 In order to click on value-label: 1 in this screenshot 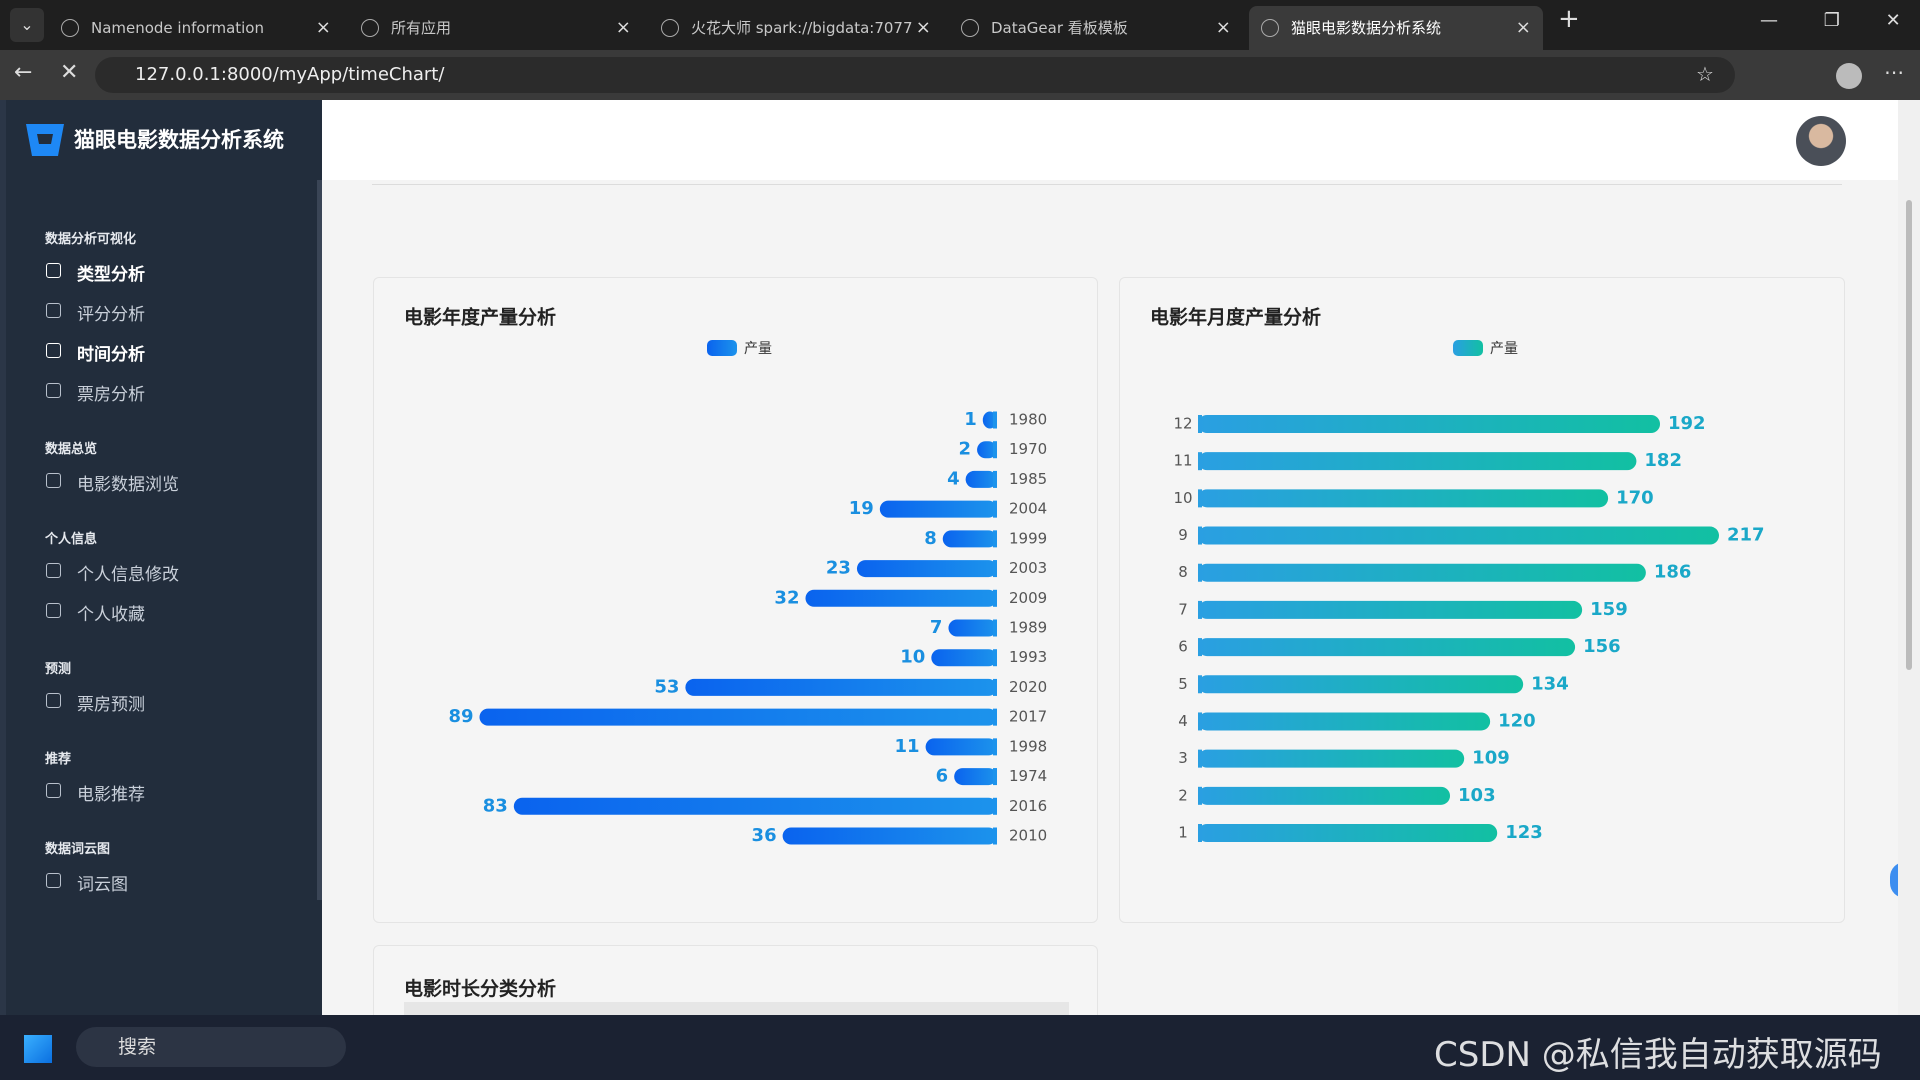, I will do `click(970, 419)`.